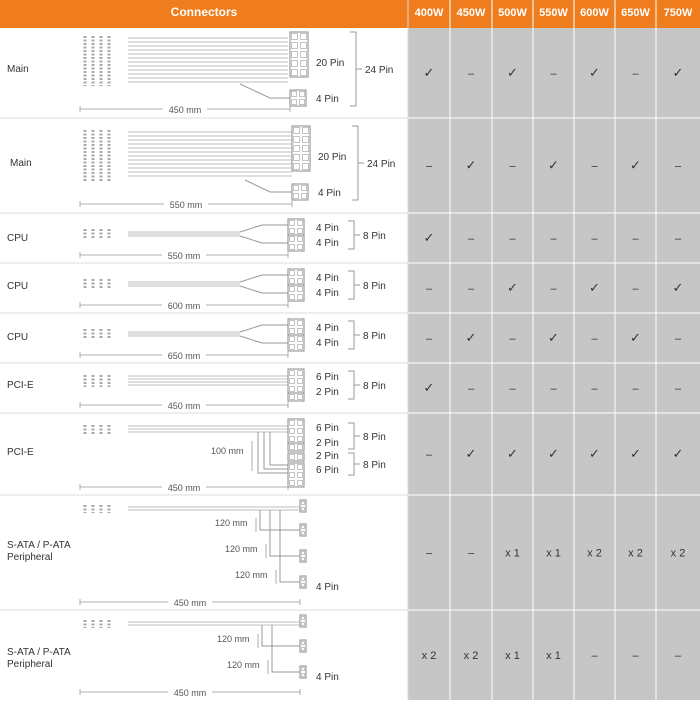 The width and height of the screenshot is (700, 705). What do you see at coordinates (374, 437) in the screenshot?
I see `total-pin-label: 8 Pin` at bounding box center [374, 437].